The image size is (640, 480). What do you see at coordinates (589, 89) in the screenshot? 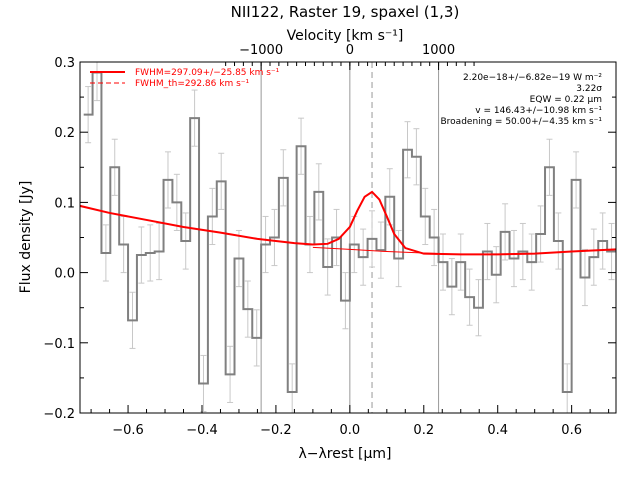
I see `fit-annotation: 3.22σ` at bounding box center [589, 89].